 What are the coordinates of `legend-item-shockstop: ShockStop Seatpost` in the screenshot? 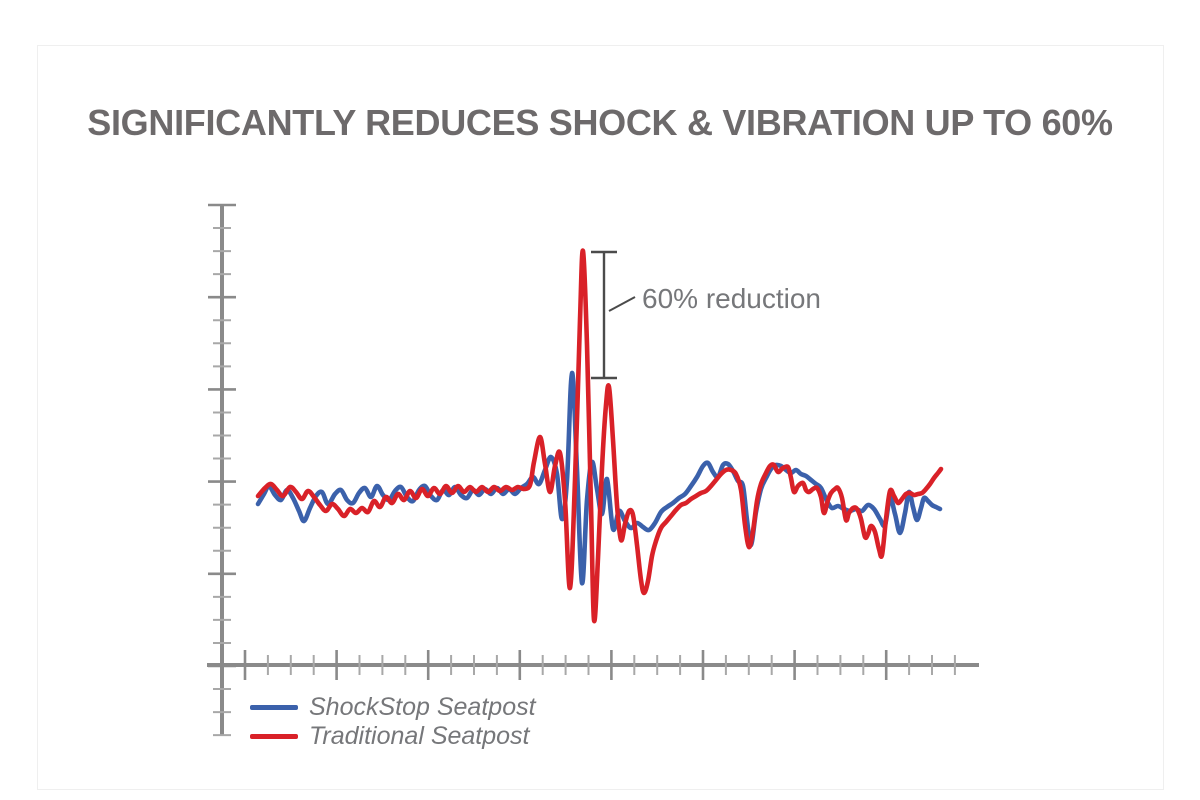 It's located at (393, 707).